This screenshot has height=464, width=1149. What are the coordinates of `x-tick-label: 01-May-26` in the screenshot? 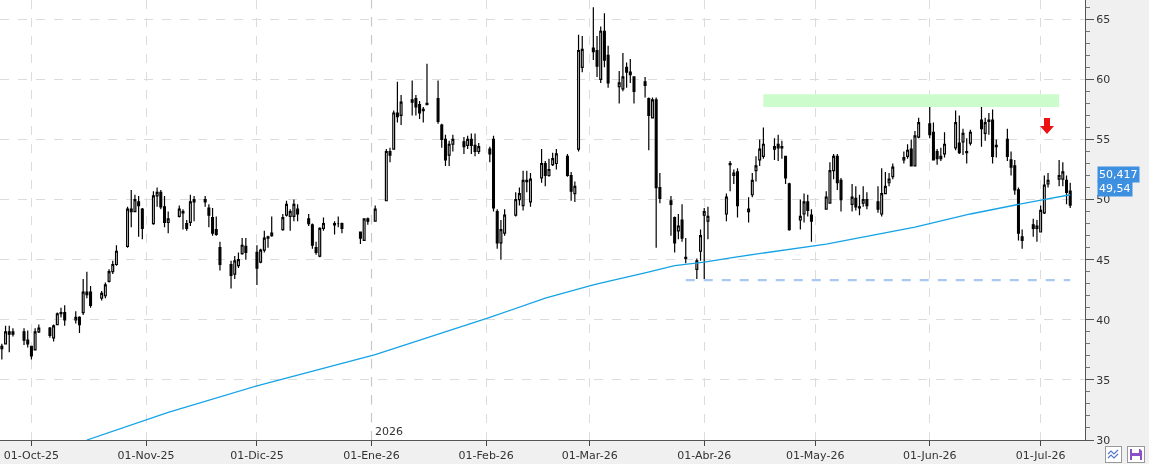 It's located at (815, 456).